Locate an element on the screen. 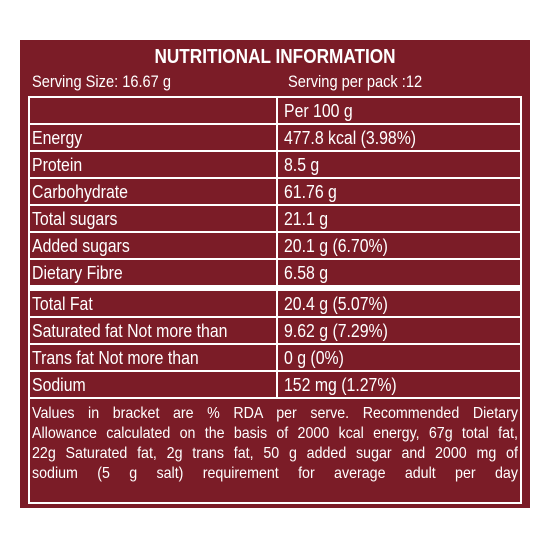 The width and height of the screenshot is (550, 550). nutrient-name: Trans fat Not more than is located at coordinates (115, 358).